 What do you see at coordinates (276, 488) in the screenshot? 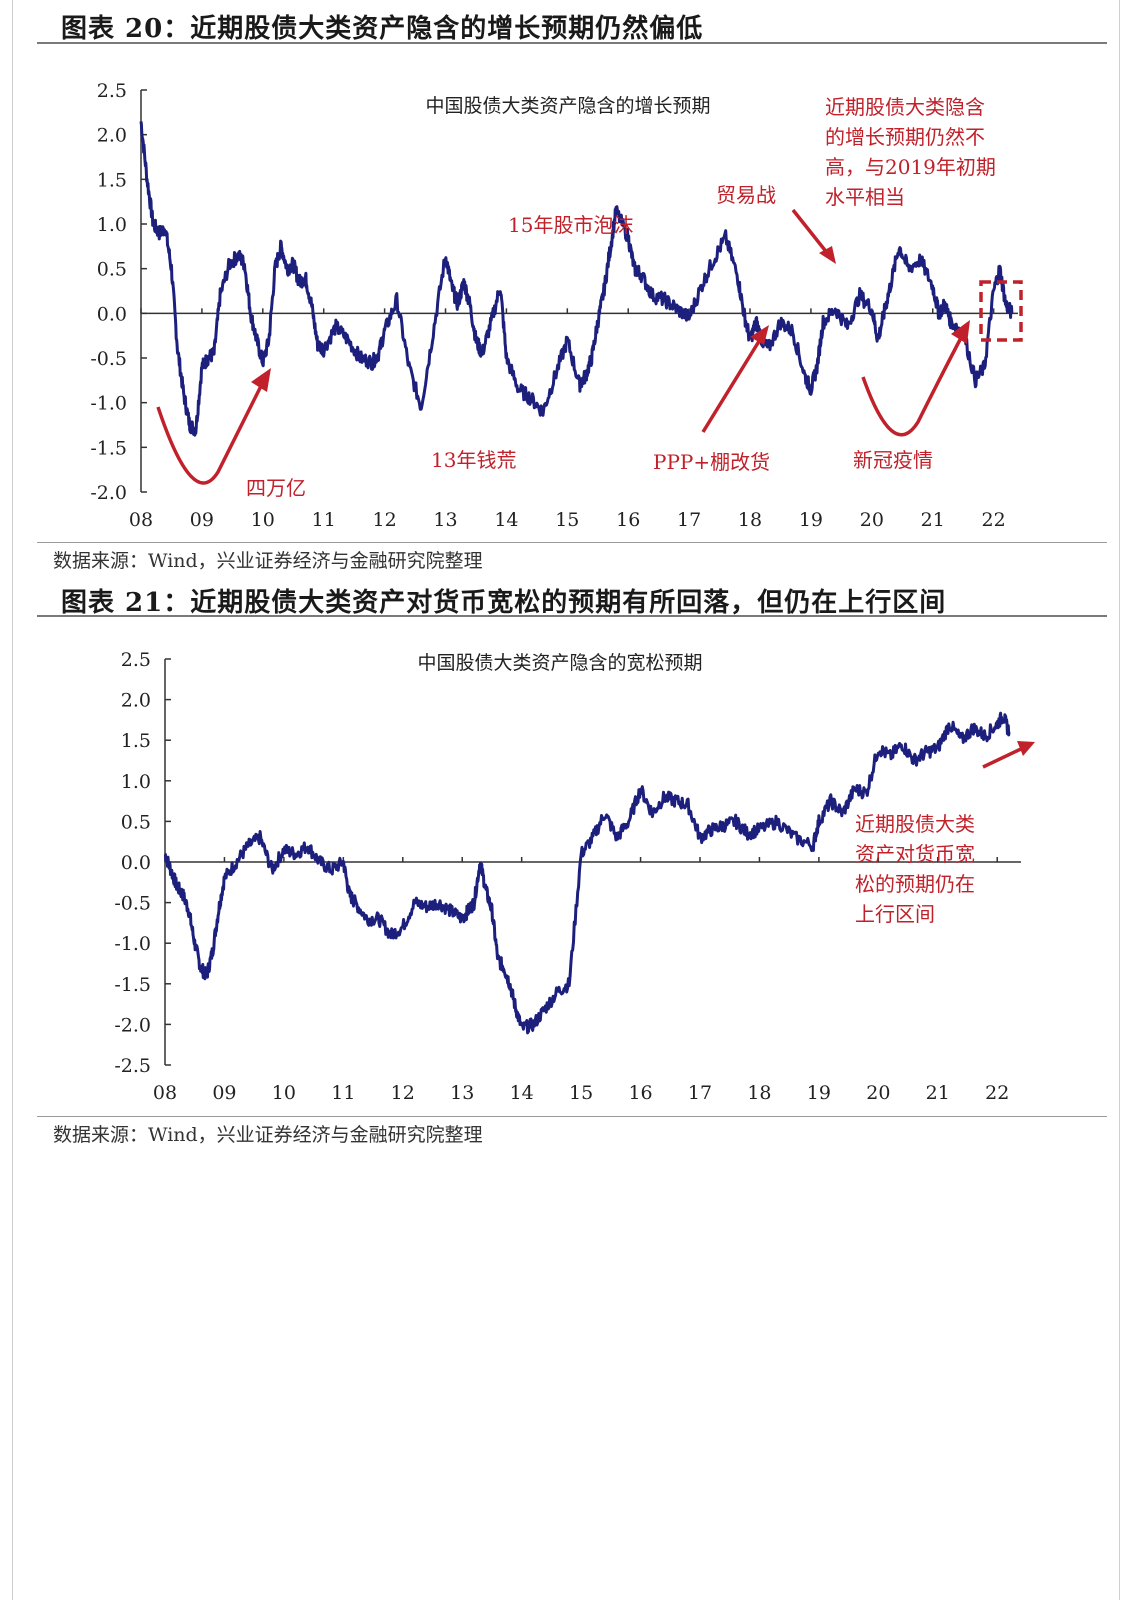
I see `annotation-four-trillion: 四万亿` at bounding box center [276, 488].